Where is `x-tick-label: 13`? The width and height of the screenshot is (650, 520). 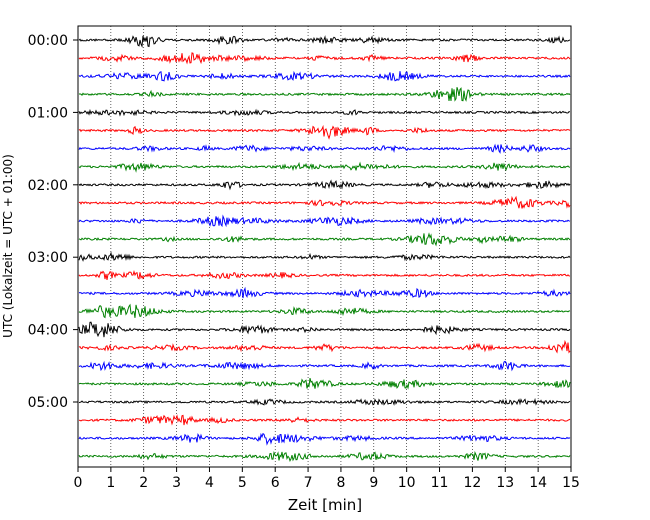 x-tick-label: 13 is located at coordinates (505, 483).